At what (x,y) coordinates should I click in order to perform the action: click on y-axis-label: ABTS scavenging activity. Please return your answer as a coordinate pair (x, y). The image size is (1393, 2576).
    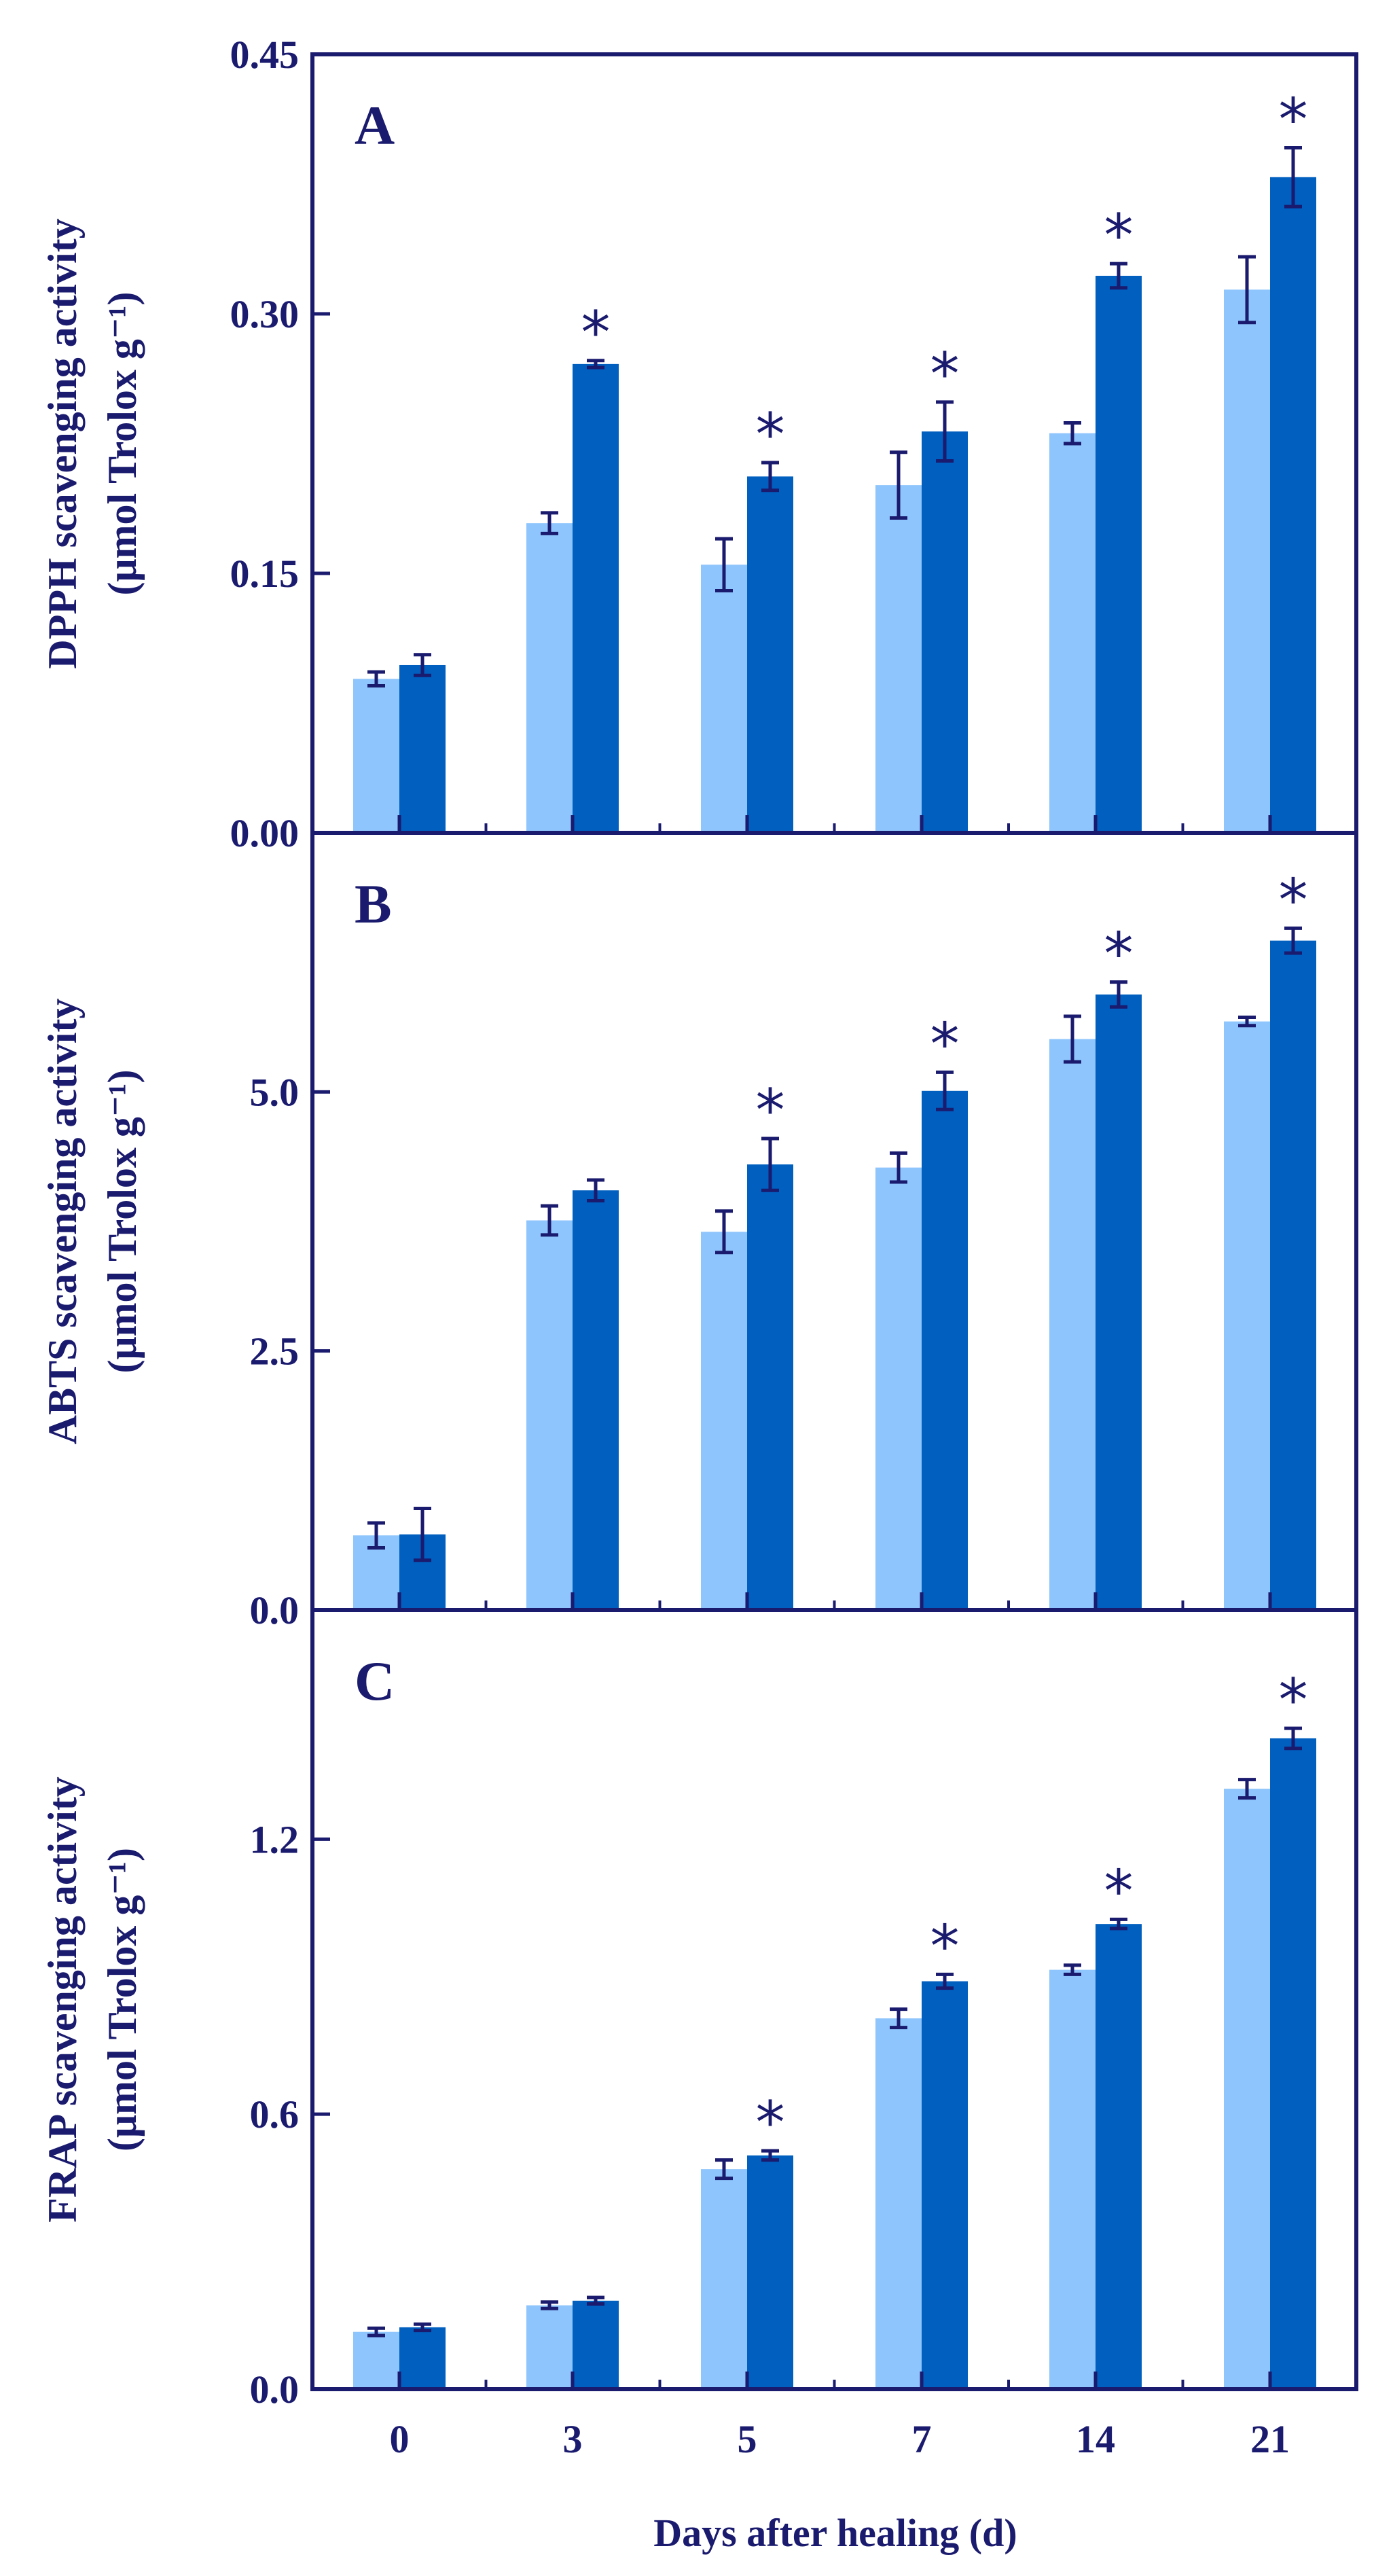
    Looking at the image, I should click on (62, 1222).